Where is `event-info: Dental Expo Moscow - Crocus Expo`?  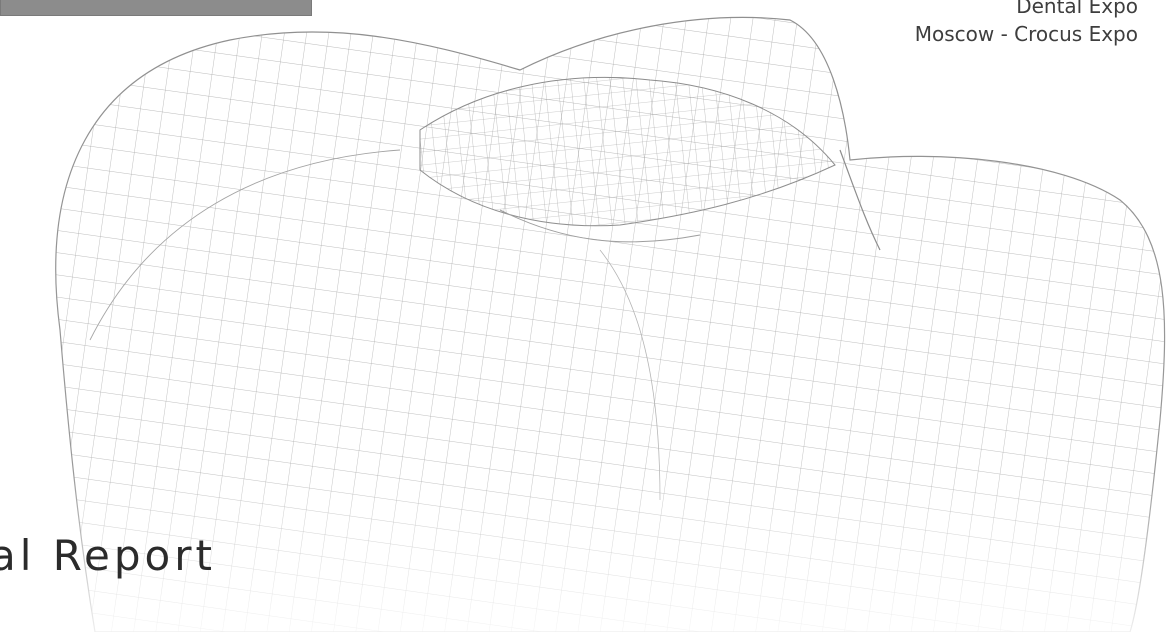
event-info: Dental Expo Moscow - Crocus Expo is located at coordinates (1026, 24).